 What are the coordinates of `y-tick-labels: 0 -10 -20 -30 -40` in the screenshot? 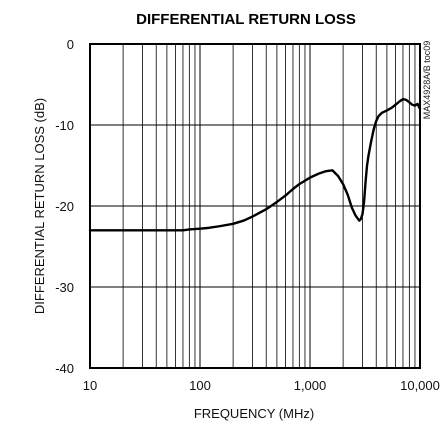 It's located at (64, 206).